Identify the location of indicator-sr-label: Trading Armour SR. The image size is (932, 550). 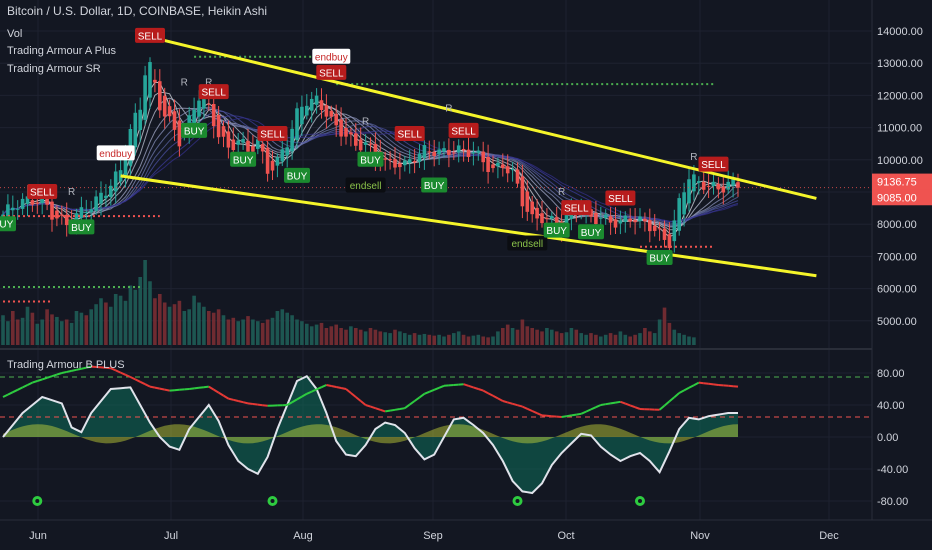
(54, 69).